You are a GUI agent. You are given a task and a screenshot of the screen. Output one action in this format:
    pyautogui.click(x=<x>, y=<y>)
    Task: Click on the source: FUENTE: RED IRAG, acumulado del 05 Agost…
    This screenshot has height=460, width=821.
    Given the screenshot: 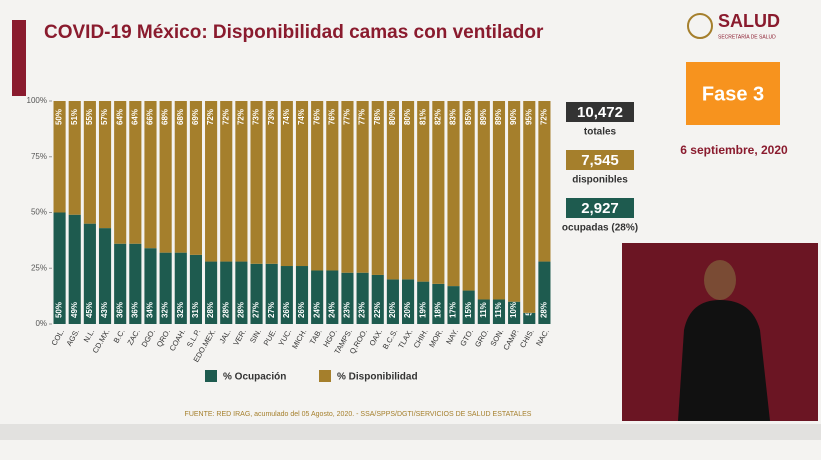 What is the action you would take?
    pyautogui.click(x=358, y=414)
    